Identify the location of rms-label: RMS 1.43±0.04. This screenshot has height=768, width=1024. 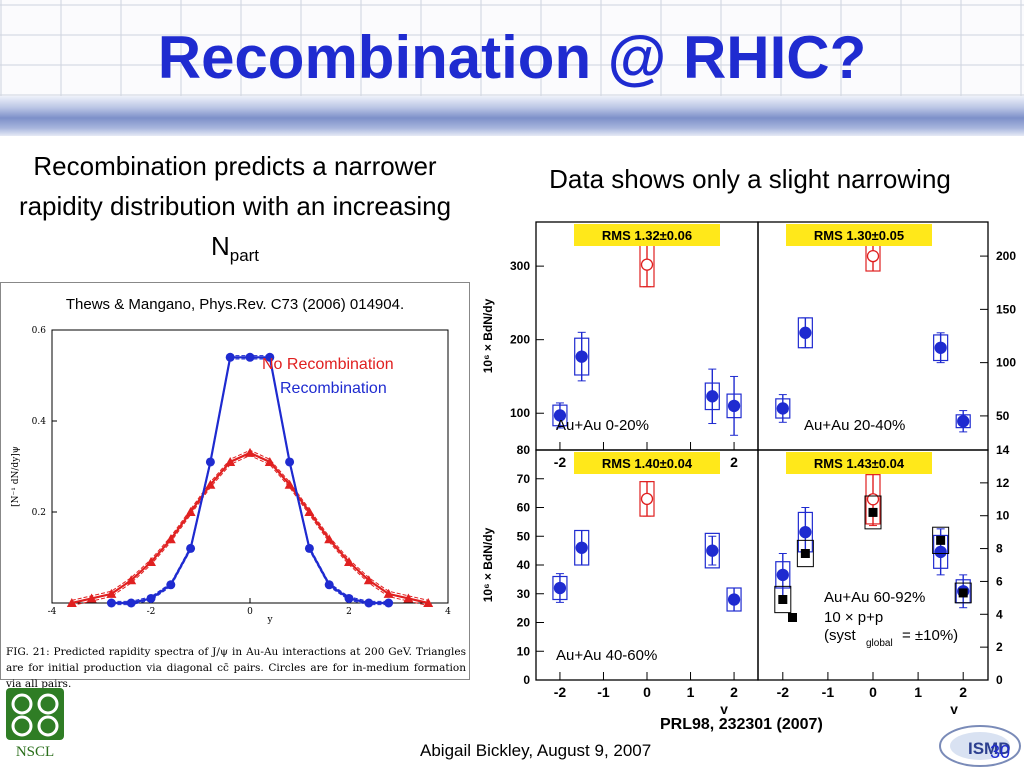
(859, 463).